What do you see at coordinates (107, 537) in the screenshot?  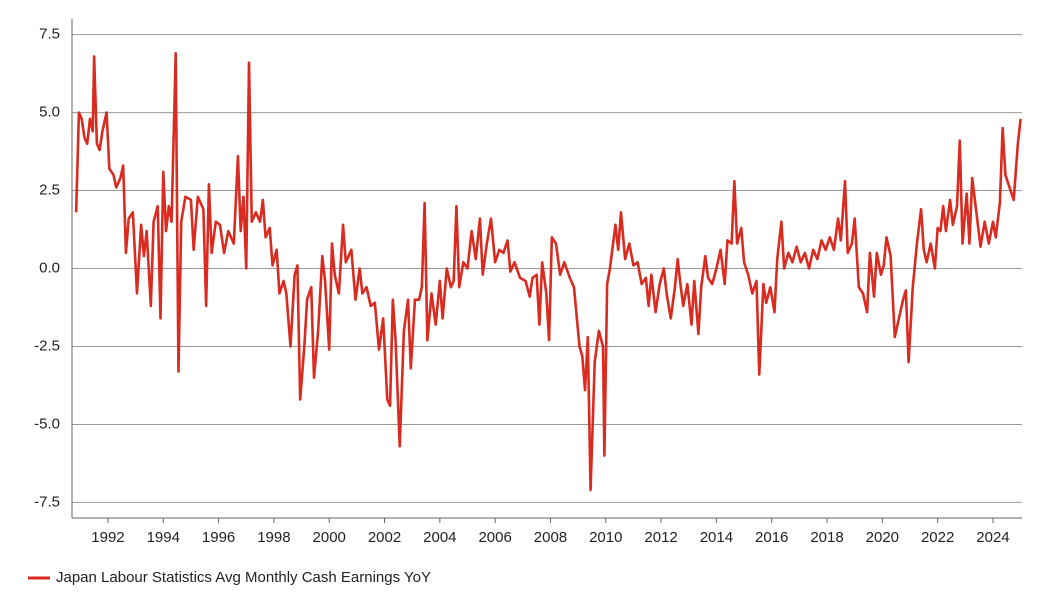 I see `x-tick-label: 1992` at bounding box center [107, 537].